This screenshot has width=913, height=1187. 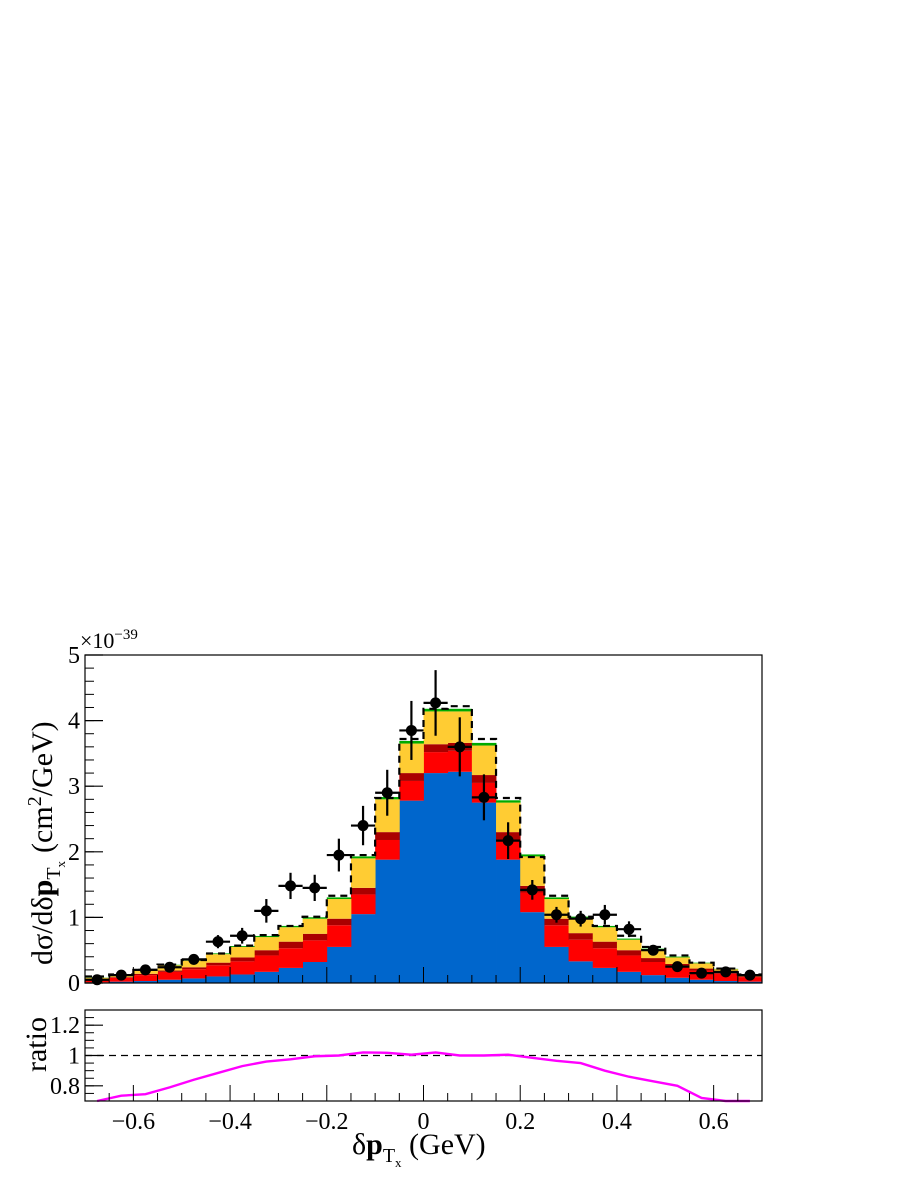 What do you see at coordinates (134, 1122) in the screenshot?
I see `x-tick-label: −0.6` at bounding box center [134, 1122].